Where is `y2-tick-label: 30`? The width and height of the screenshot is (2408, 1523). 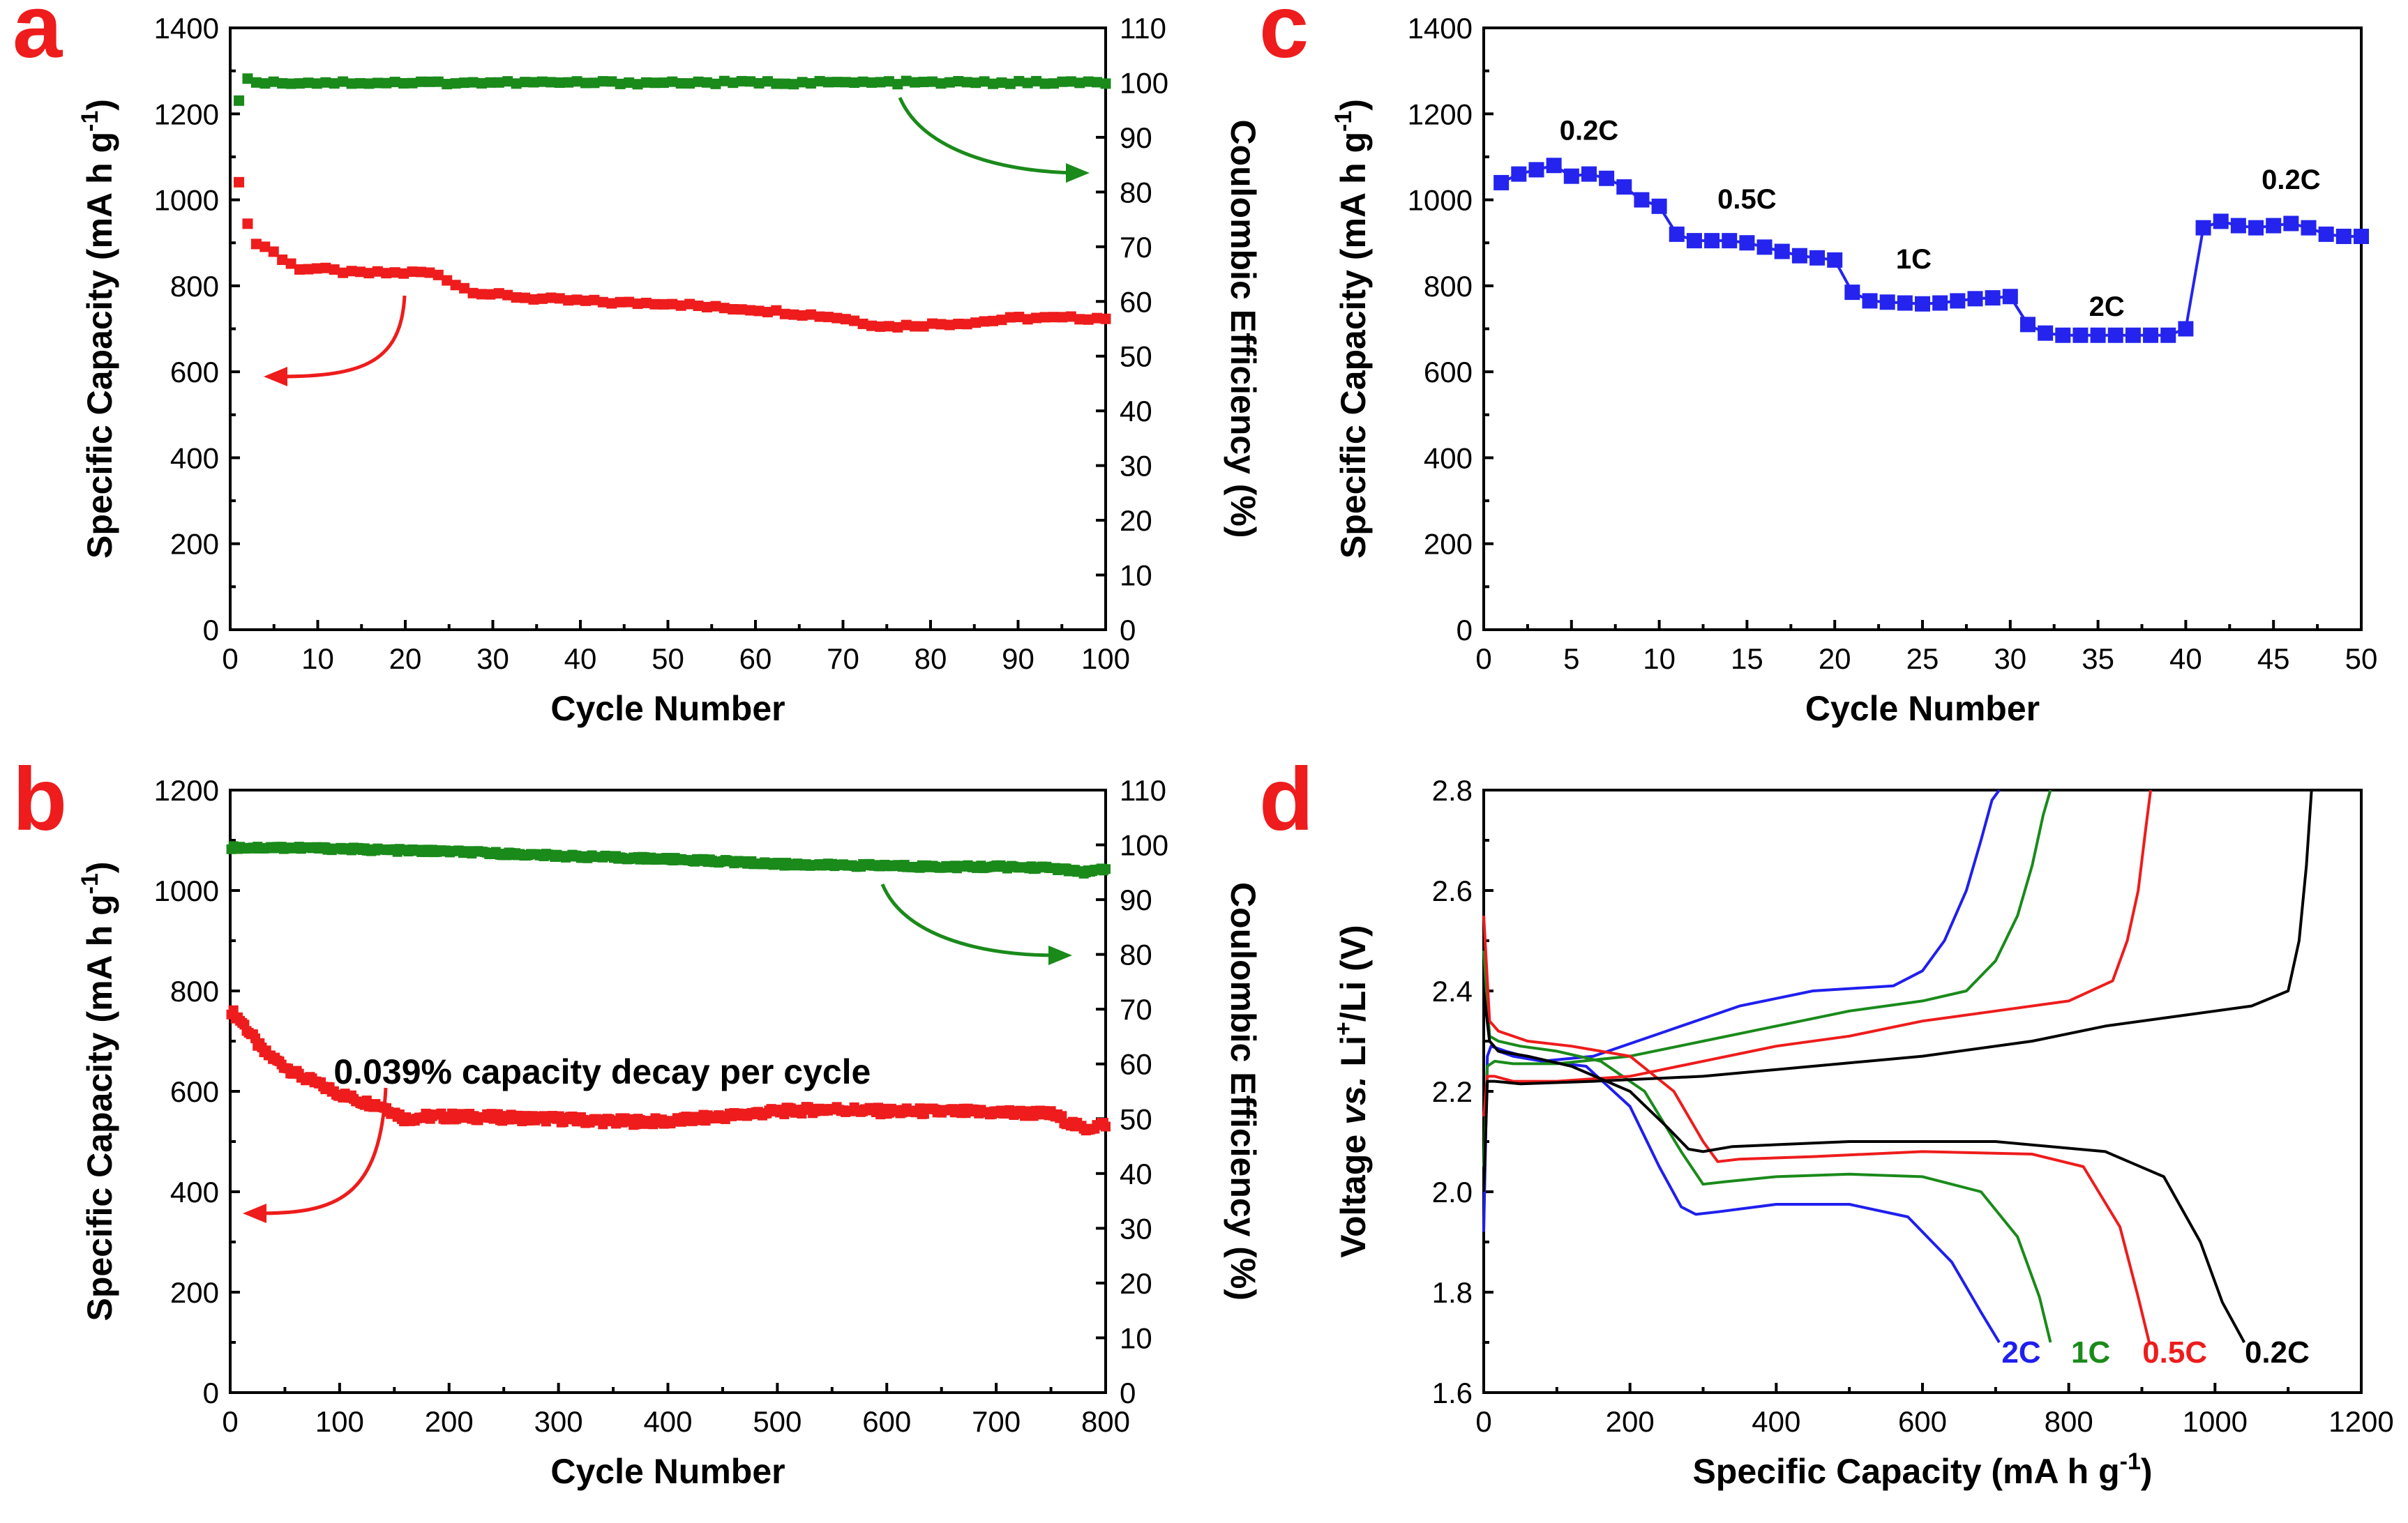 y2-tick-label: 30 is located at coordinates (1136, 466).